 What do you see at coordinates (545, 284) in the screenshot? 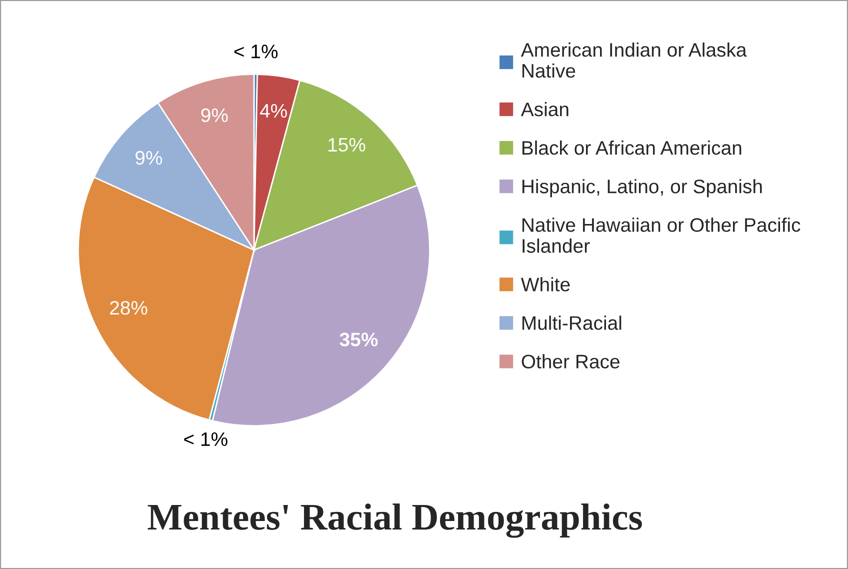
I see `legend-label: White` at bounding box center [545, 284].